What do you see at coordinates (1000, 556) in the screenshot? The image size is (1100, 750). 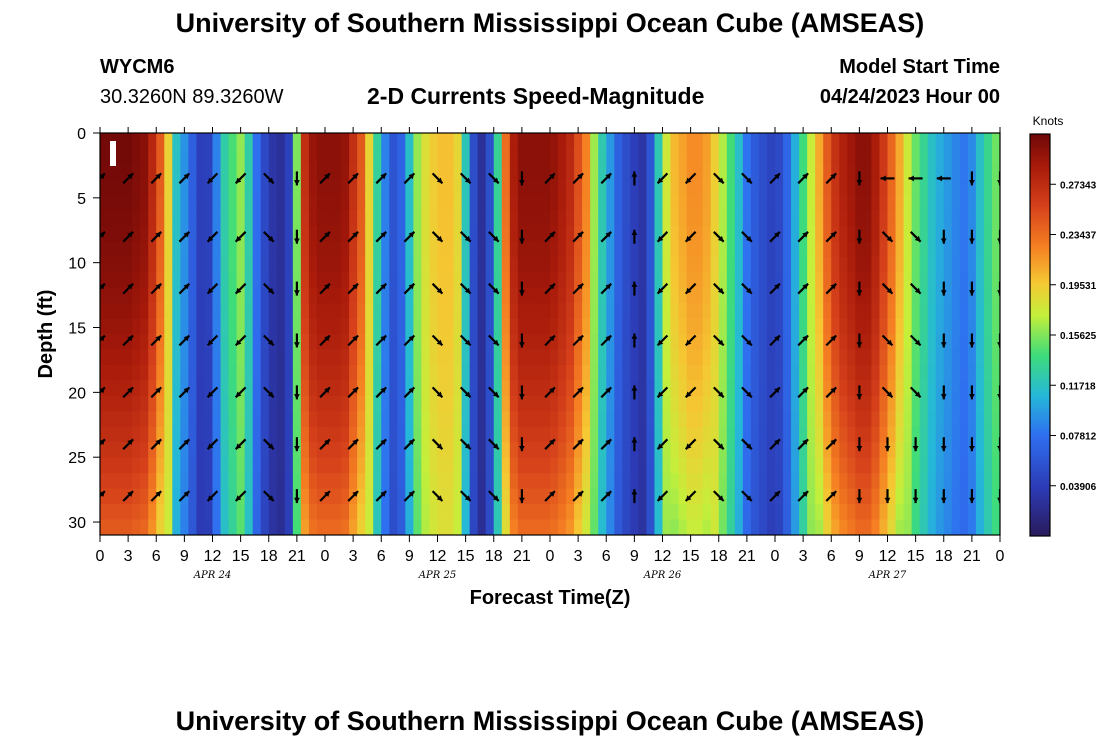 I see `x-tick-label: 0` at bounding box center [1000, 556].